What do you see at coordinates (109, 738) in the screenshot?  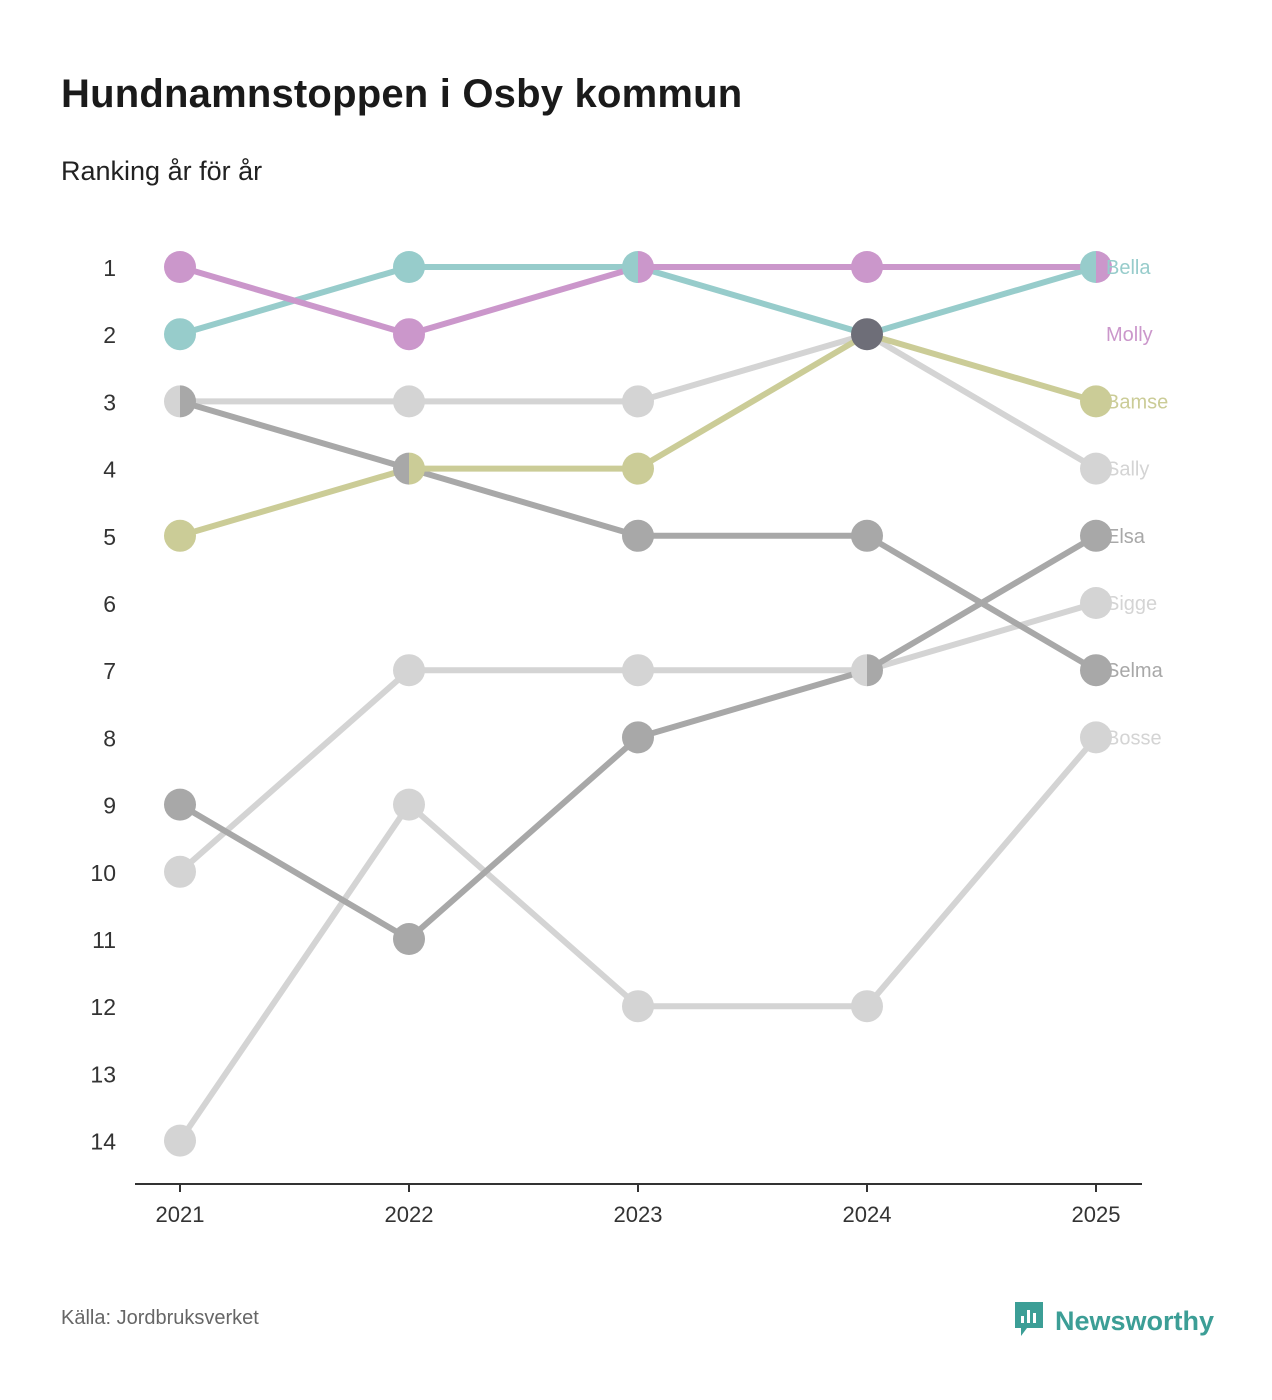 I see `y-tick-label: 8` at bounding box center [109, 738].